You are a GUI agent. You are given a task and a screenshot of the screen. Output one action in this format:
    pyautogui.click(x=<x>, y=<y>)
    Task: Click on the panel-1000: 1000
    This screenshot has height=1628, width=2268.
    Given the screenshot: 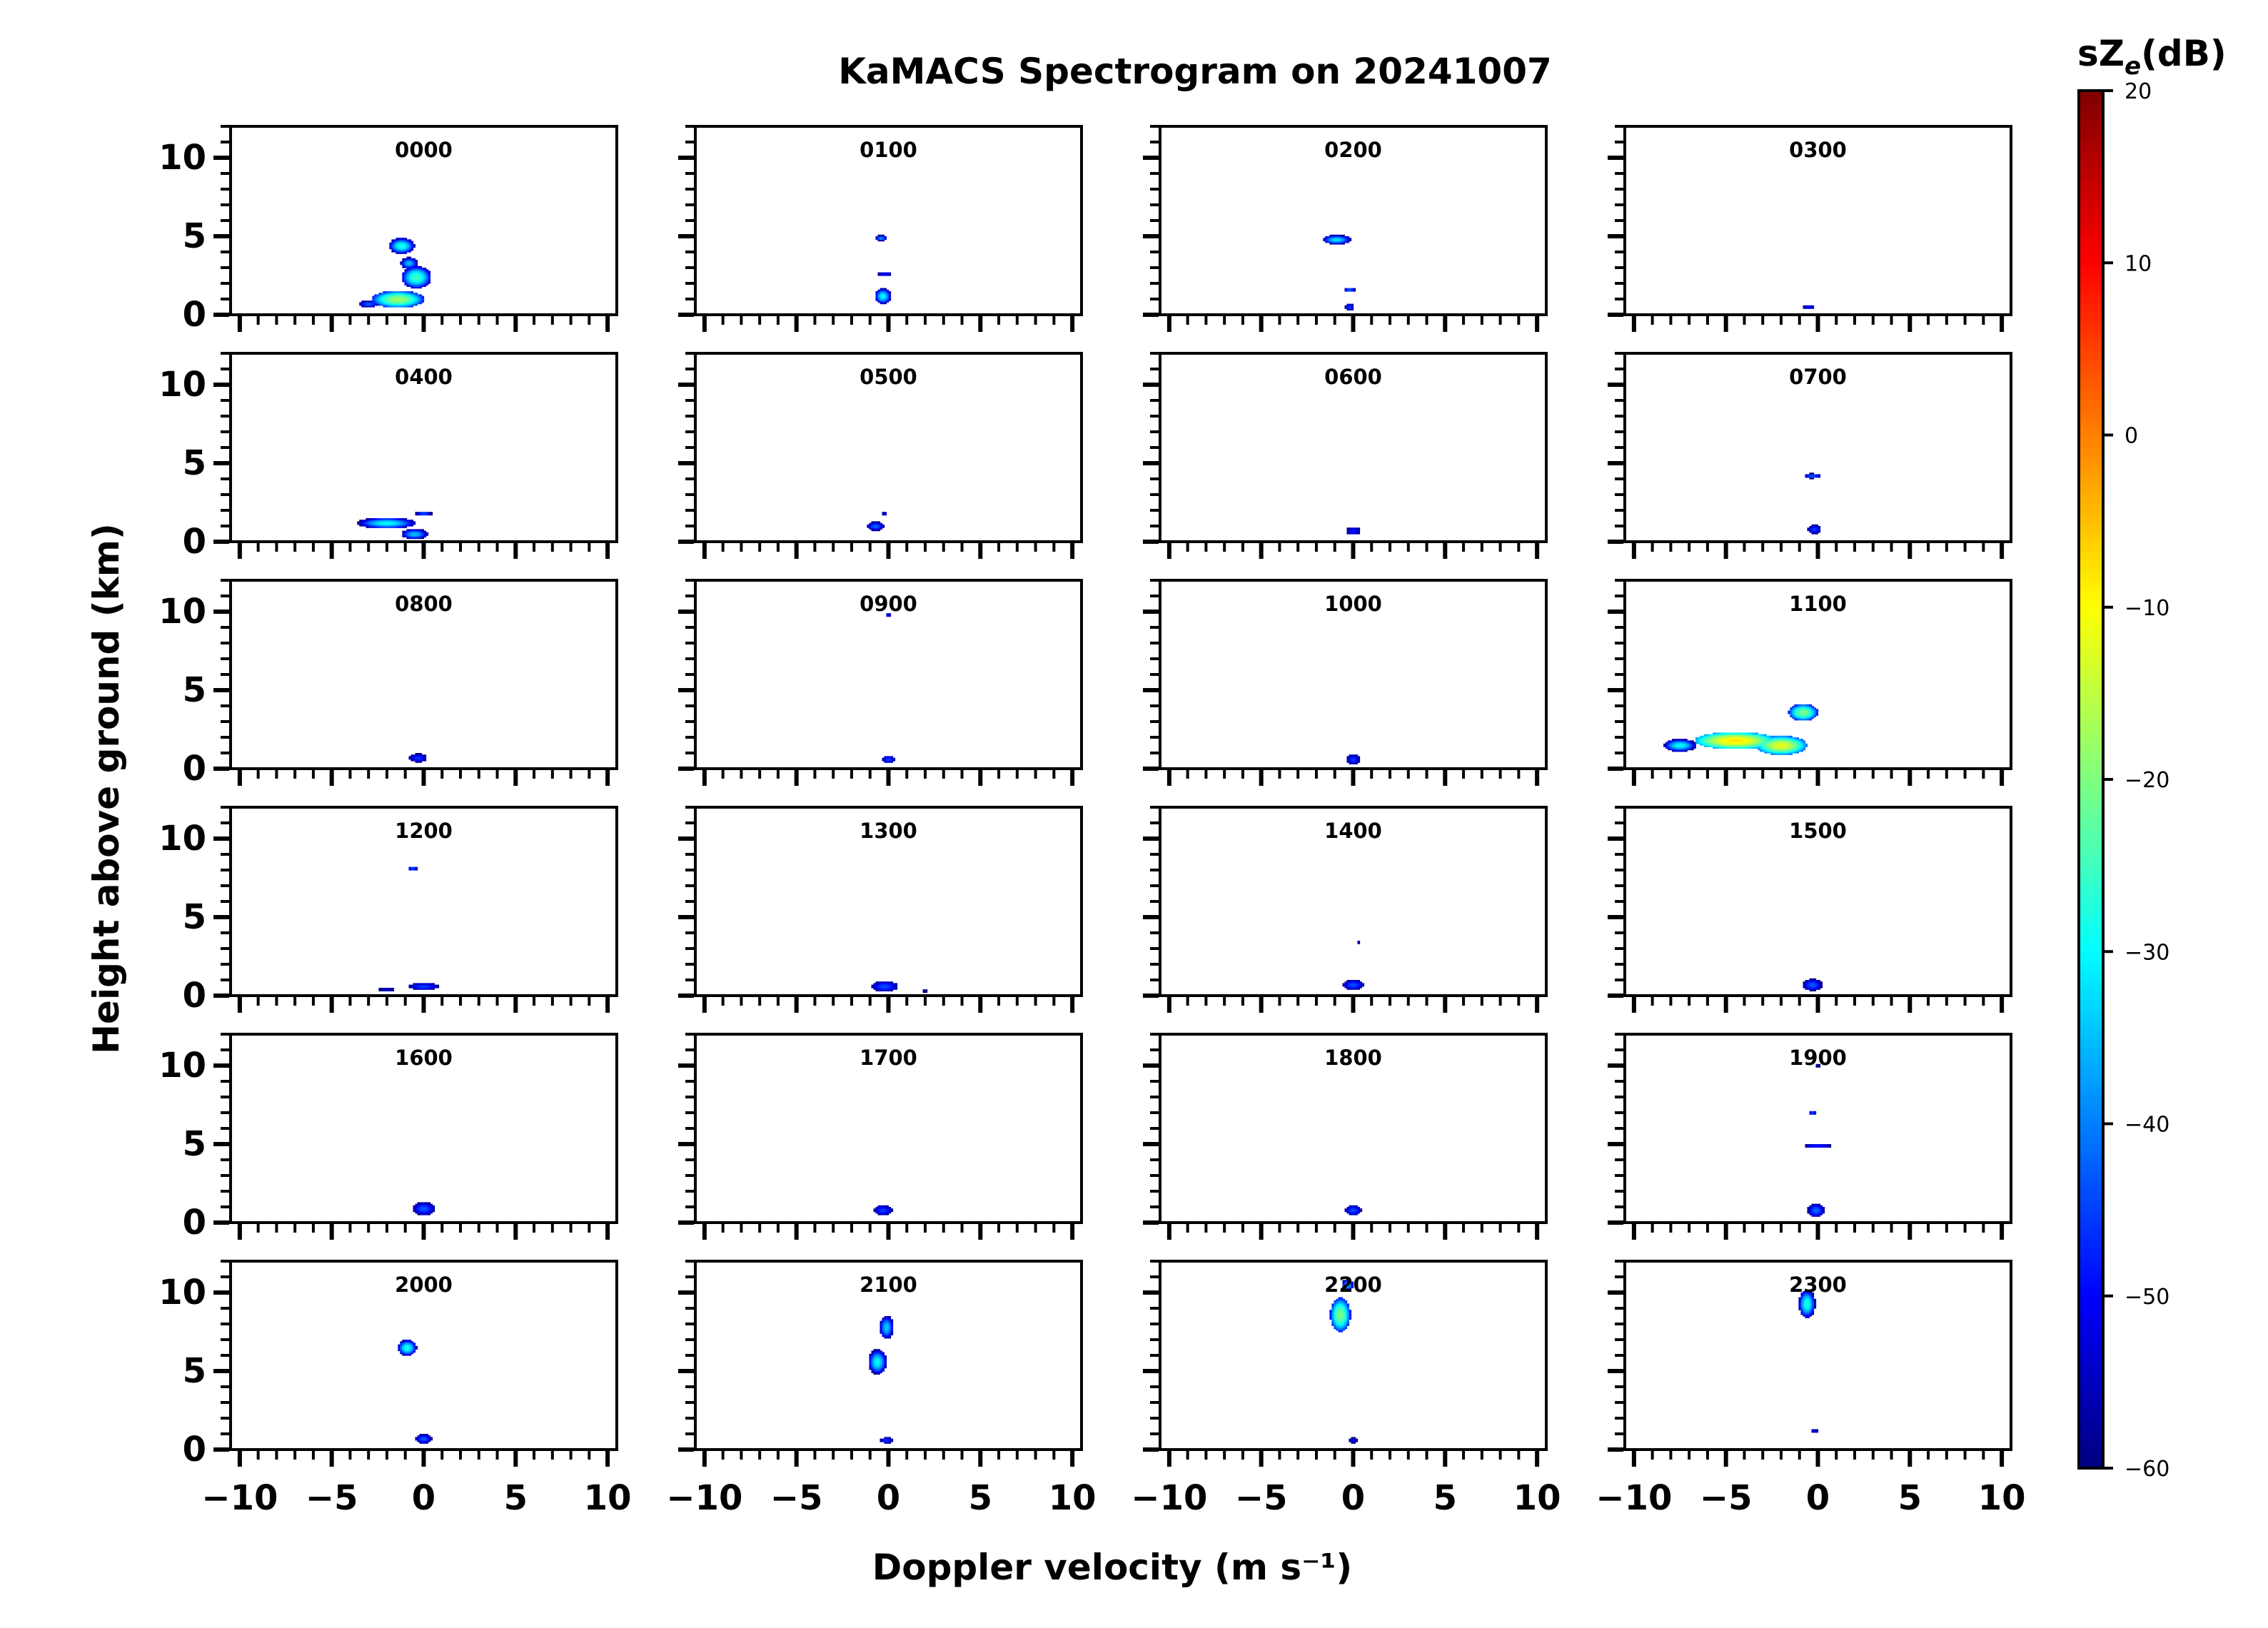 What is the action you would take?
    pyautogui.click(x=1345, y=682)
    